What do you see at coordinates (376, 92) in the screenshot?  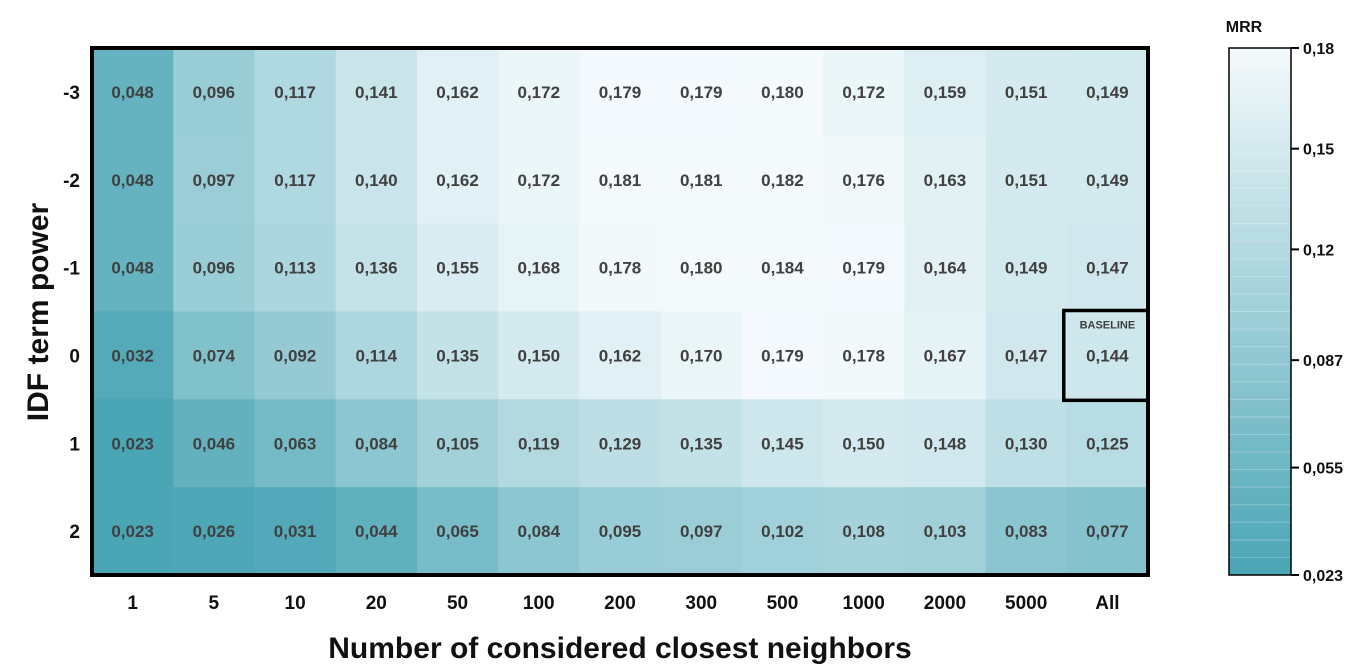 I see `cell-value-label: 0,141` at bounding box center [376, 92].